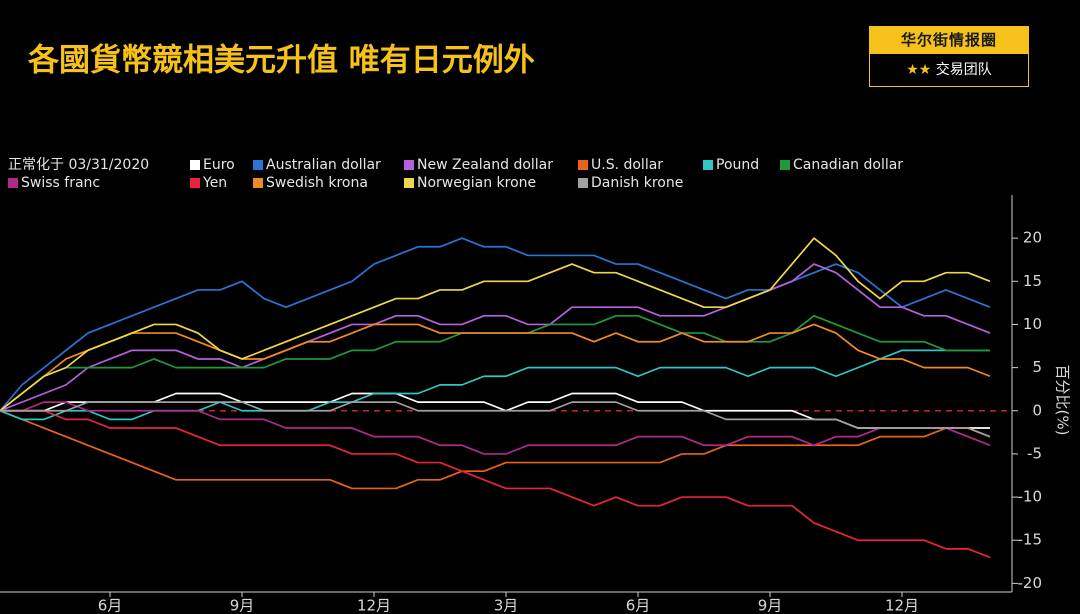 The height and width of the screenshot is (614, 1080). Describe the element at coordinates (1030, 583) in the screenshot. I see `y-tick-label: -20` at that location.